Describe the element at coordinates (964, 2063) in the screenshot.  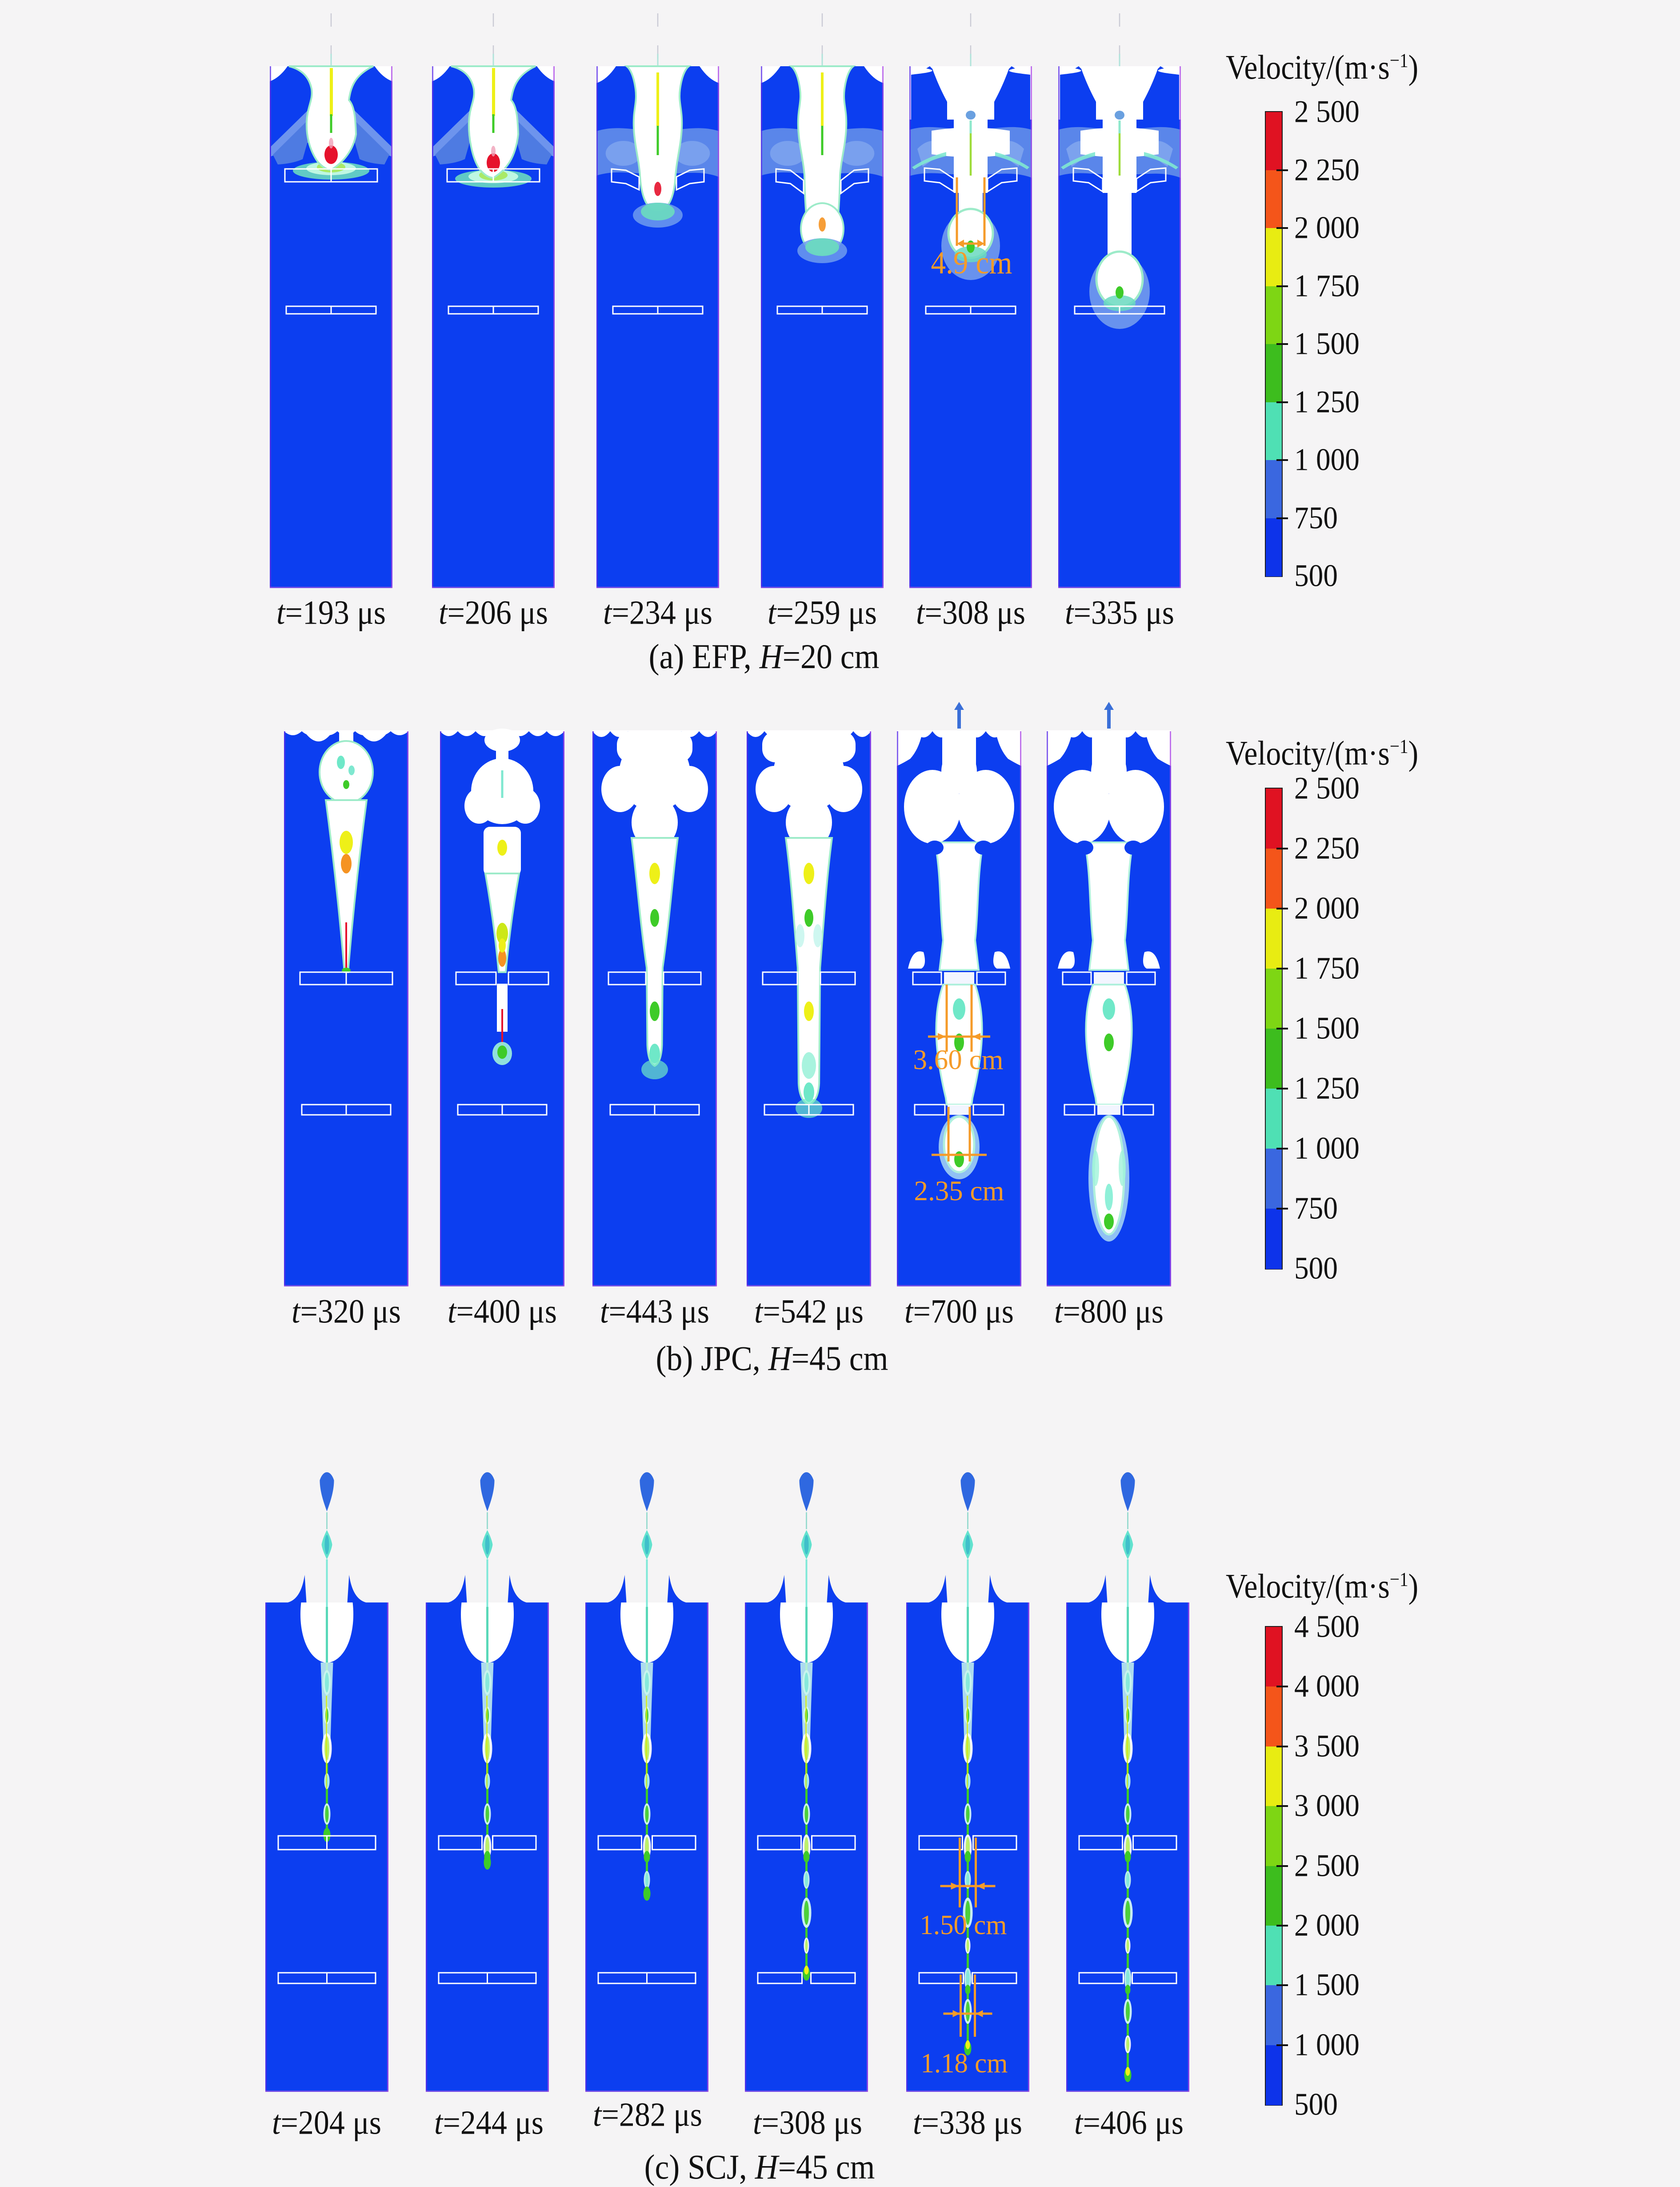
I see `svg-text: 1.18 cm` at that location.